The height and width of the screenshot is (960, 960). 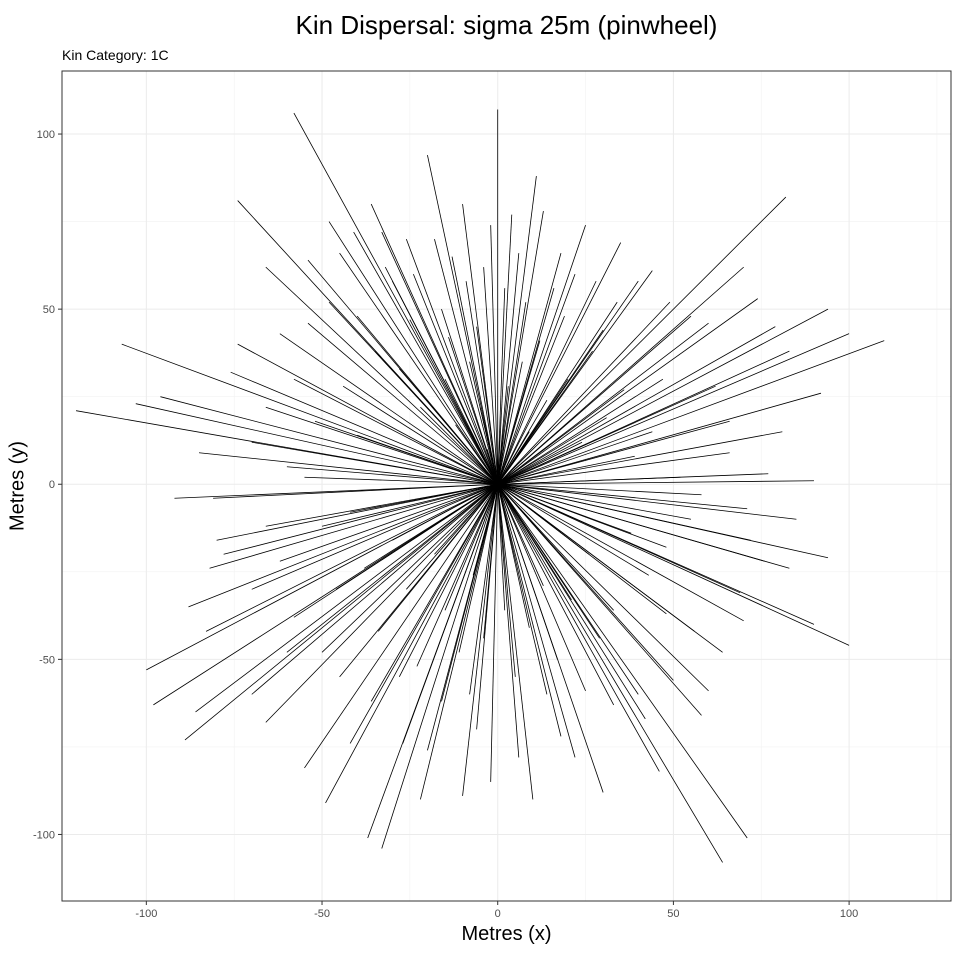 What do you see at coordinates (673, 914) in the screenshot?
I see `x-tick-label: 50` at bounding box center [673, 914].